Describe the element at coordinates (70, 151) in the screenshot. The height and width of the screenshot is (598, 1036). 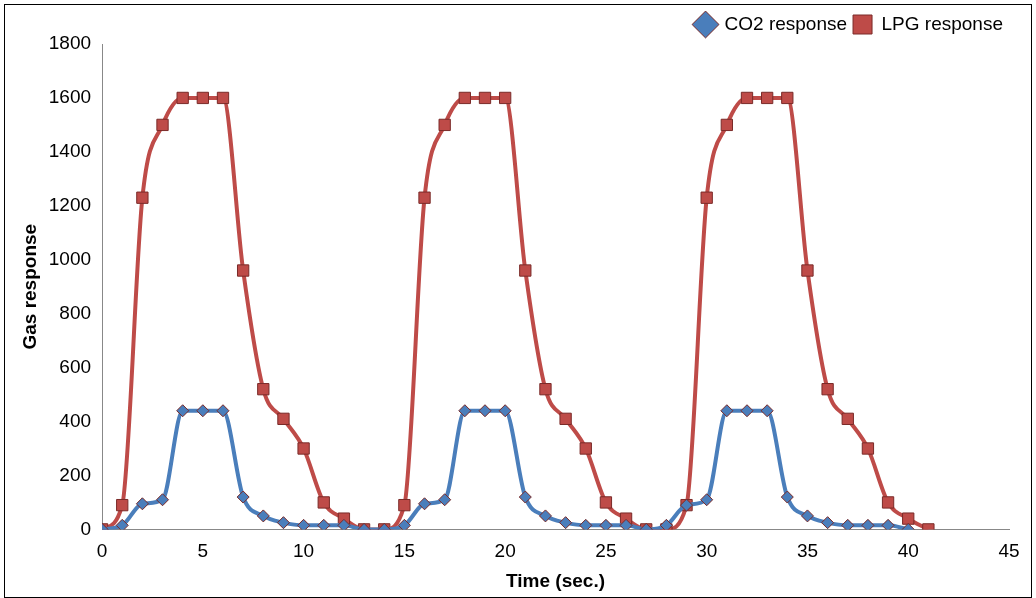
I see `y-tick-label: 1400` at that location.